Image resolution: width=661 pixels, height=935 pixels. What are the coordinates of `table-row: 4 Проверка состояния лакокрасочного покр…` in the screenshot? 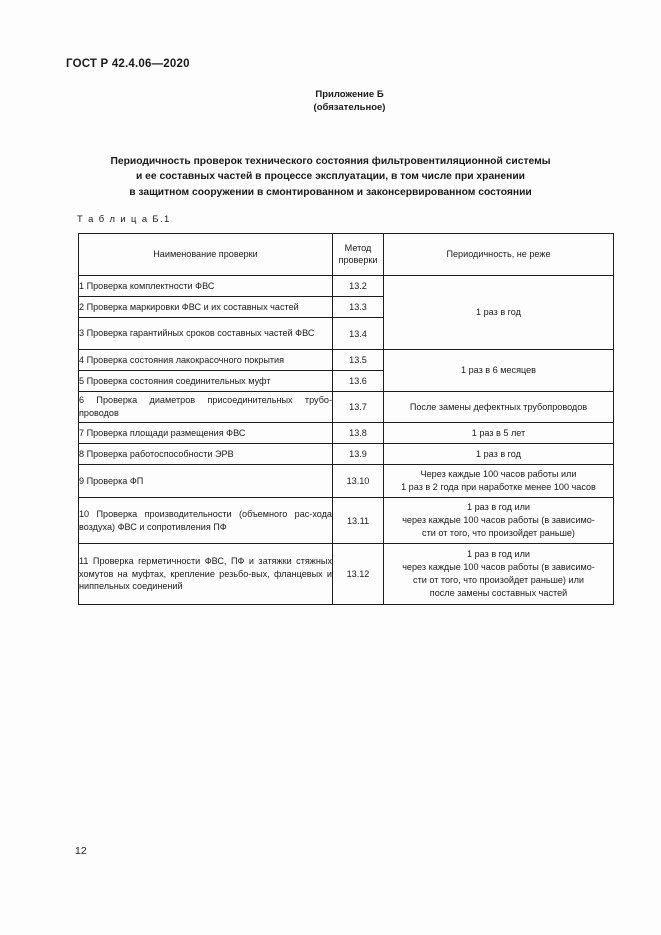 It's located at (346, 370).